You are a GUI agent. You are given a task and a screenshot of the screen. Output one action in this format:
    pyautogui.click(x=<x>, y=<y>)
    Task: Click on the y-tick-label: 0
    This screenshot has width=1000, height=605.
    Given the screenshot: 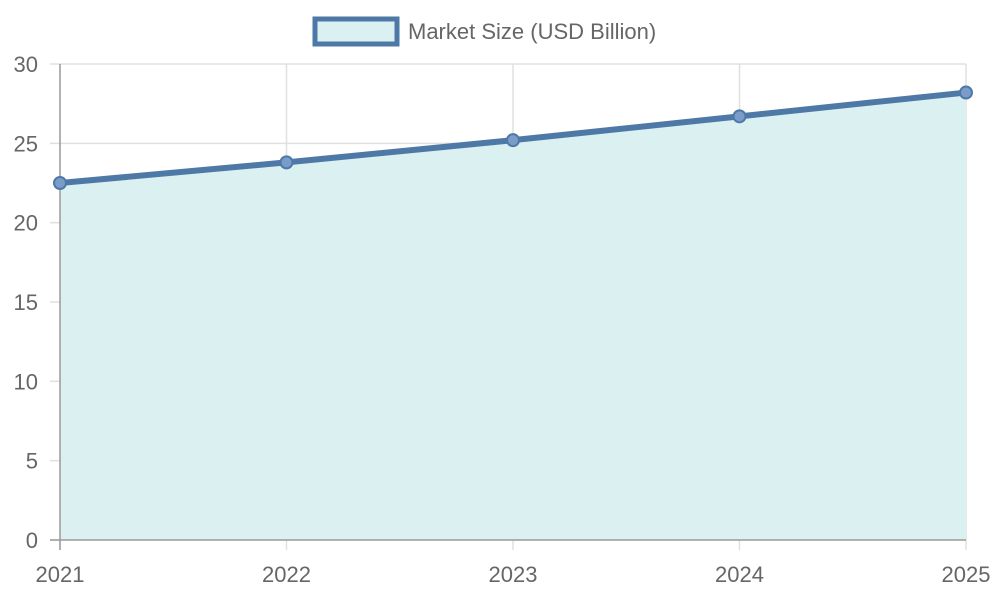 What is the action you would take?
    pyautogui.click(x=32, y=540)
    